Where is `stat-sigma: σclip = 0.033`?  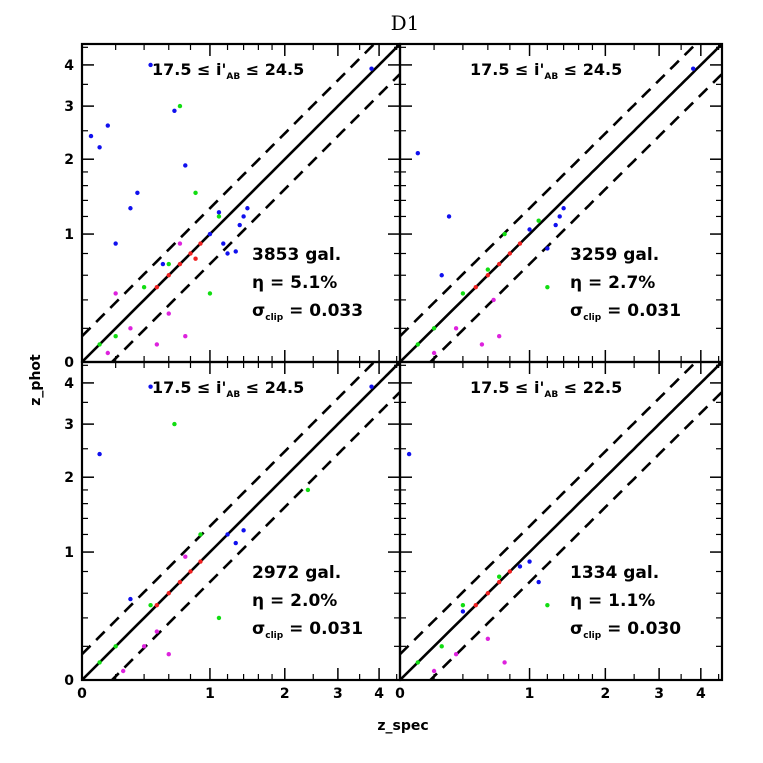
stat-sigma: σclip = 0.033 is located at coordinates (307, 312).